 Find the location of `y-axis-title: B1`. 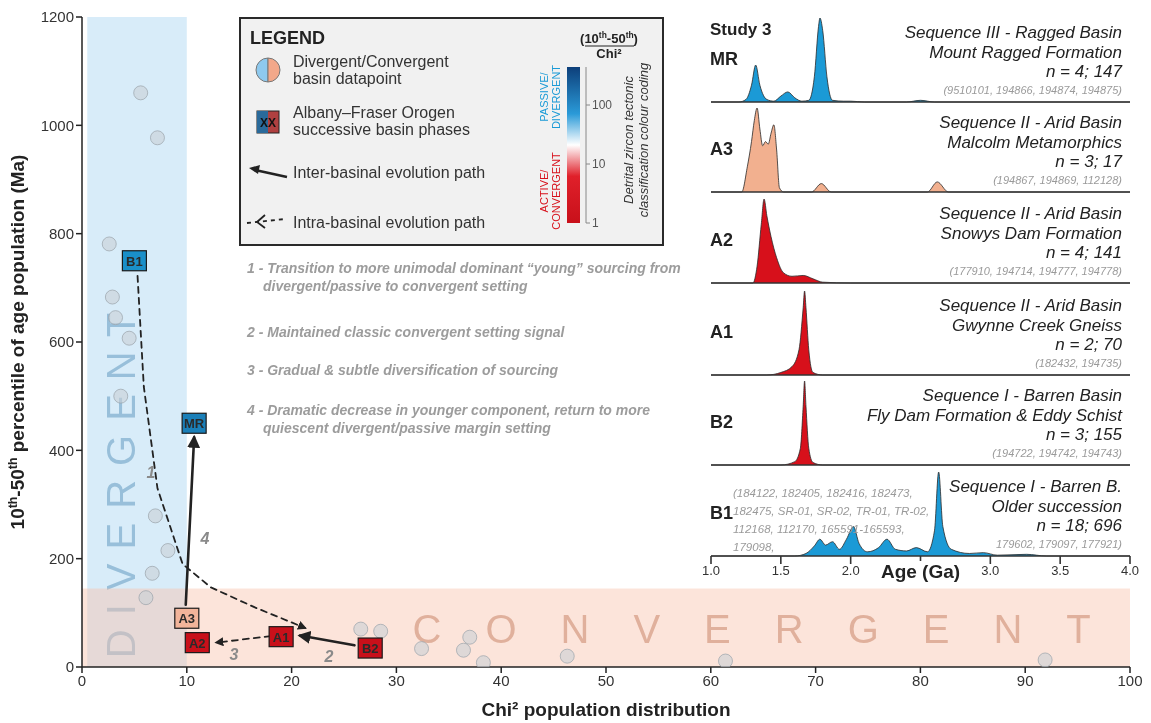

y-axis-title: B1 is located at coordinates (722, 513).